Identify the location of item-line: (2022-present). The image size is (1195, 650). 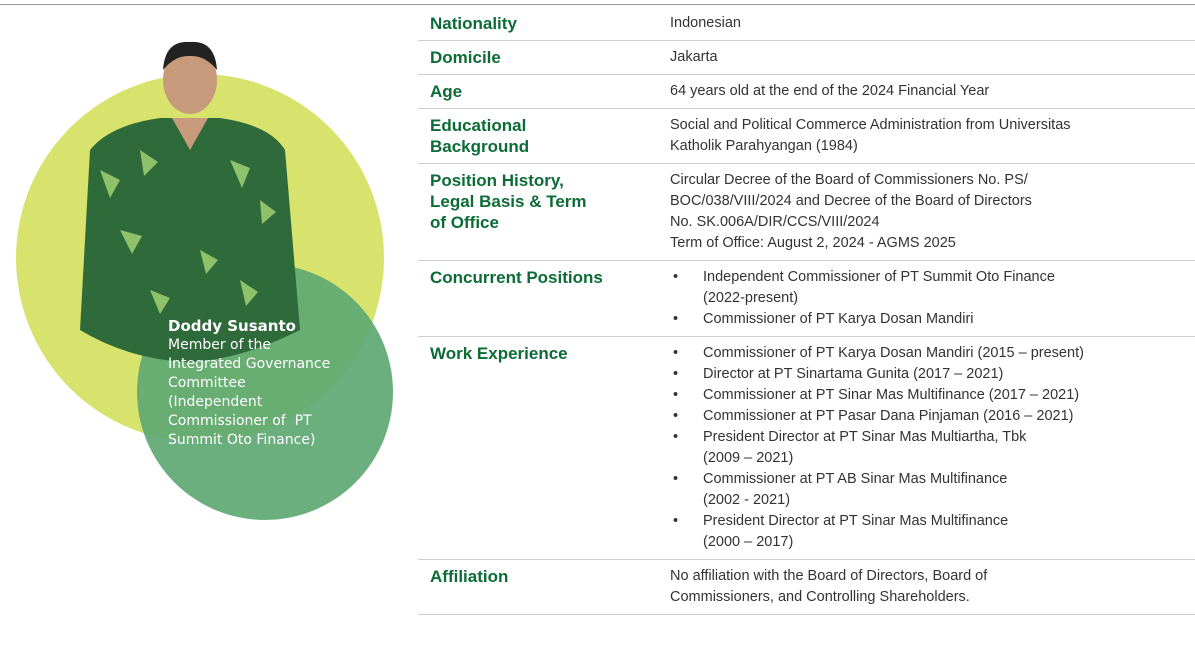
(751, 298).